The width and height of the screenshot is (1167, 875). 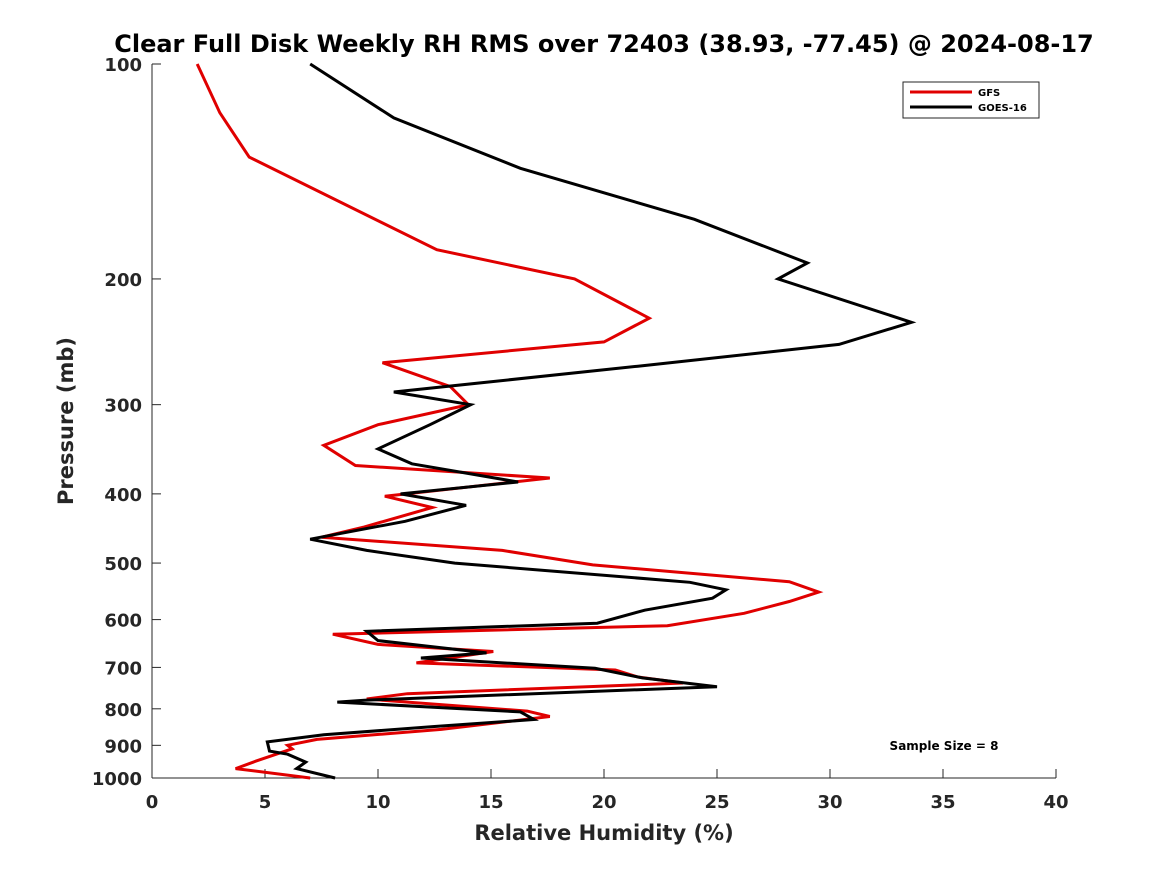 I want to click on y-tick-label: 200, so click(x=123, y=280).